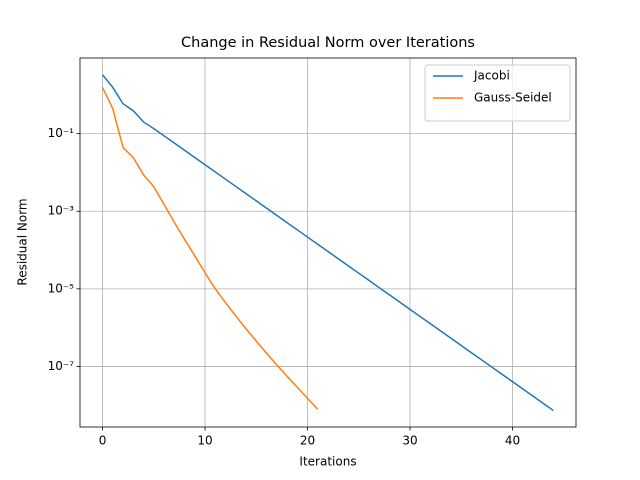 The width and height of the screenshot is (640, 480). Describe the element at coordinates (328, 43) in the screenshot. I see `chart-title: Change in Residual Norm over Iterations` at that location.